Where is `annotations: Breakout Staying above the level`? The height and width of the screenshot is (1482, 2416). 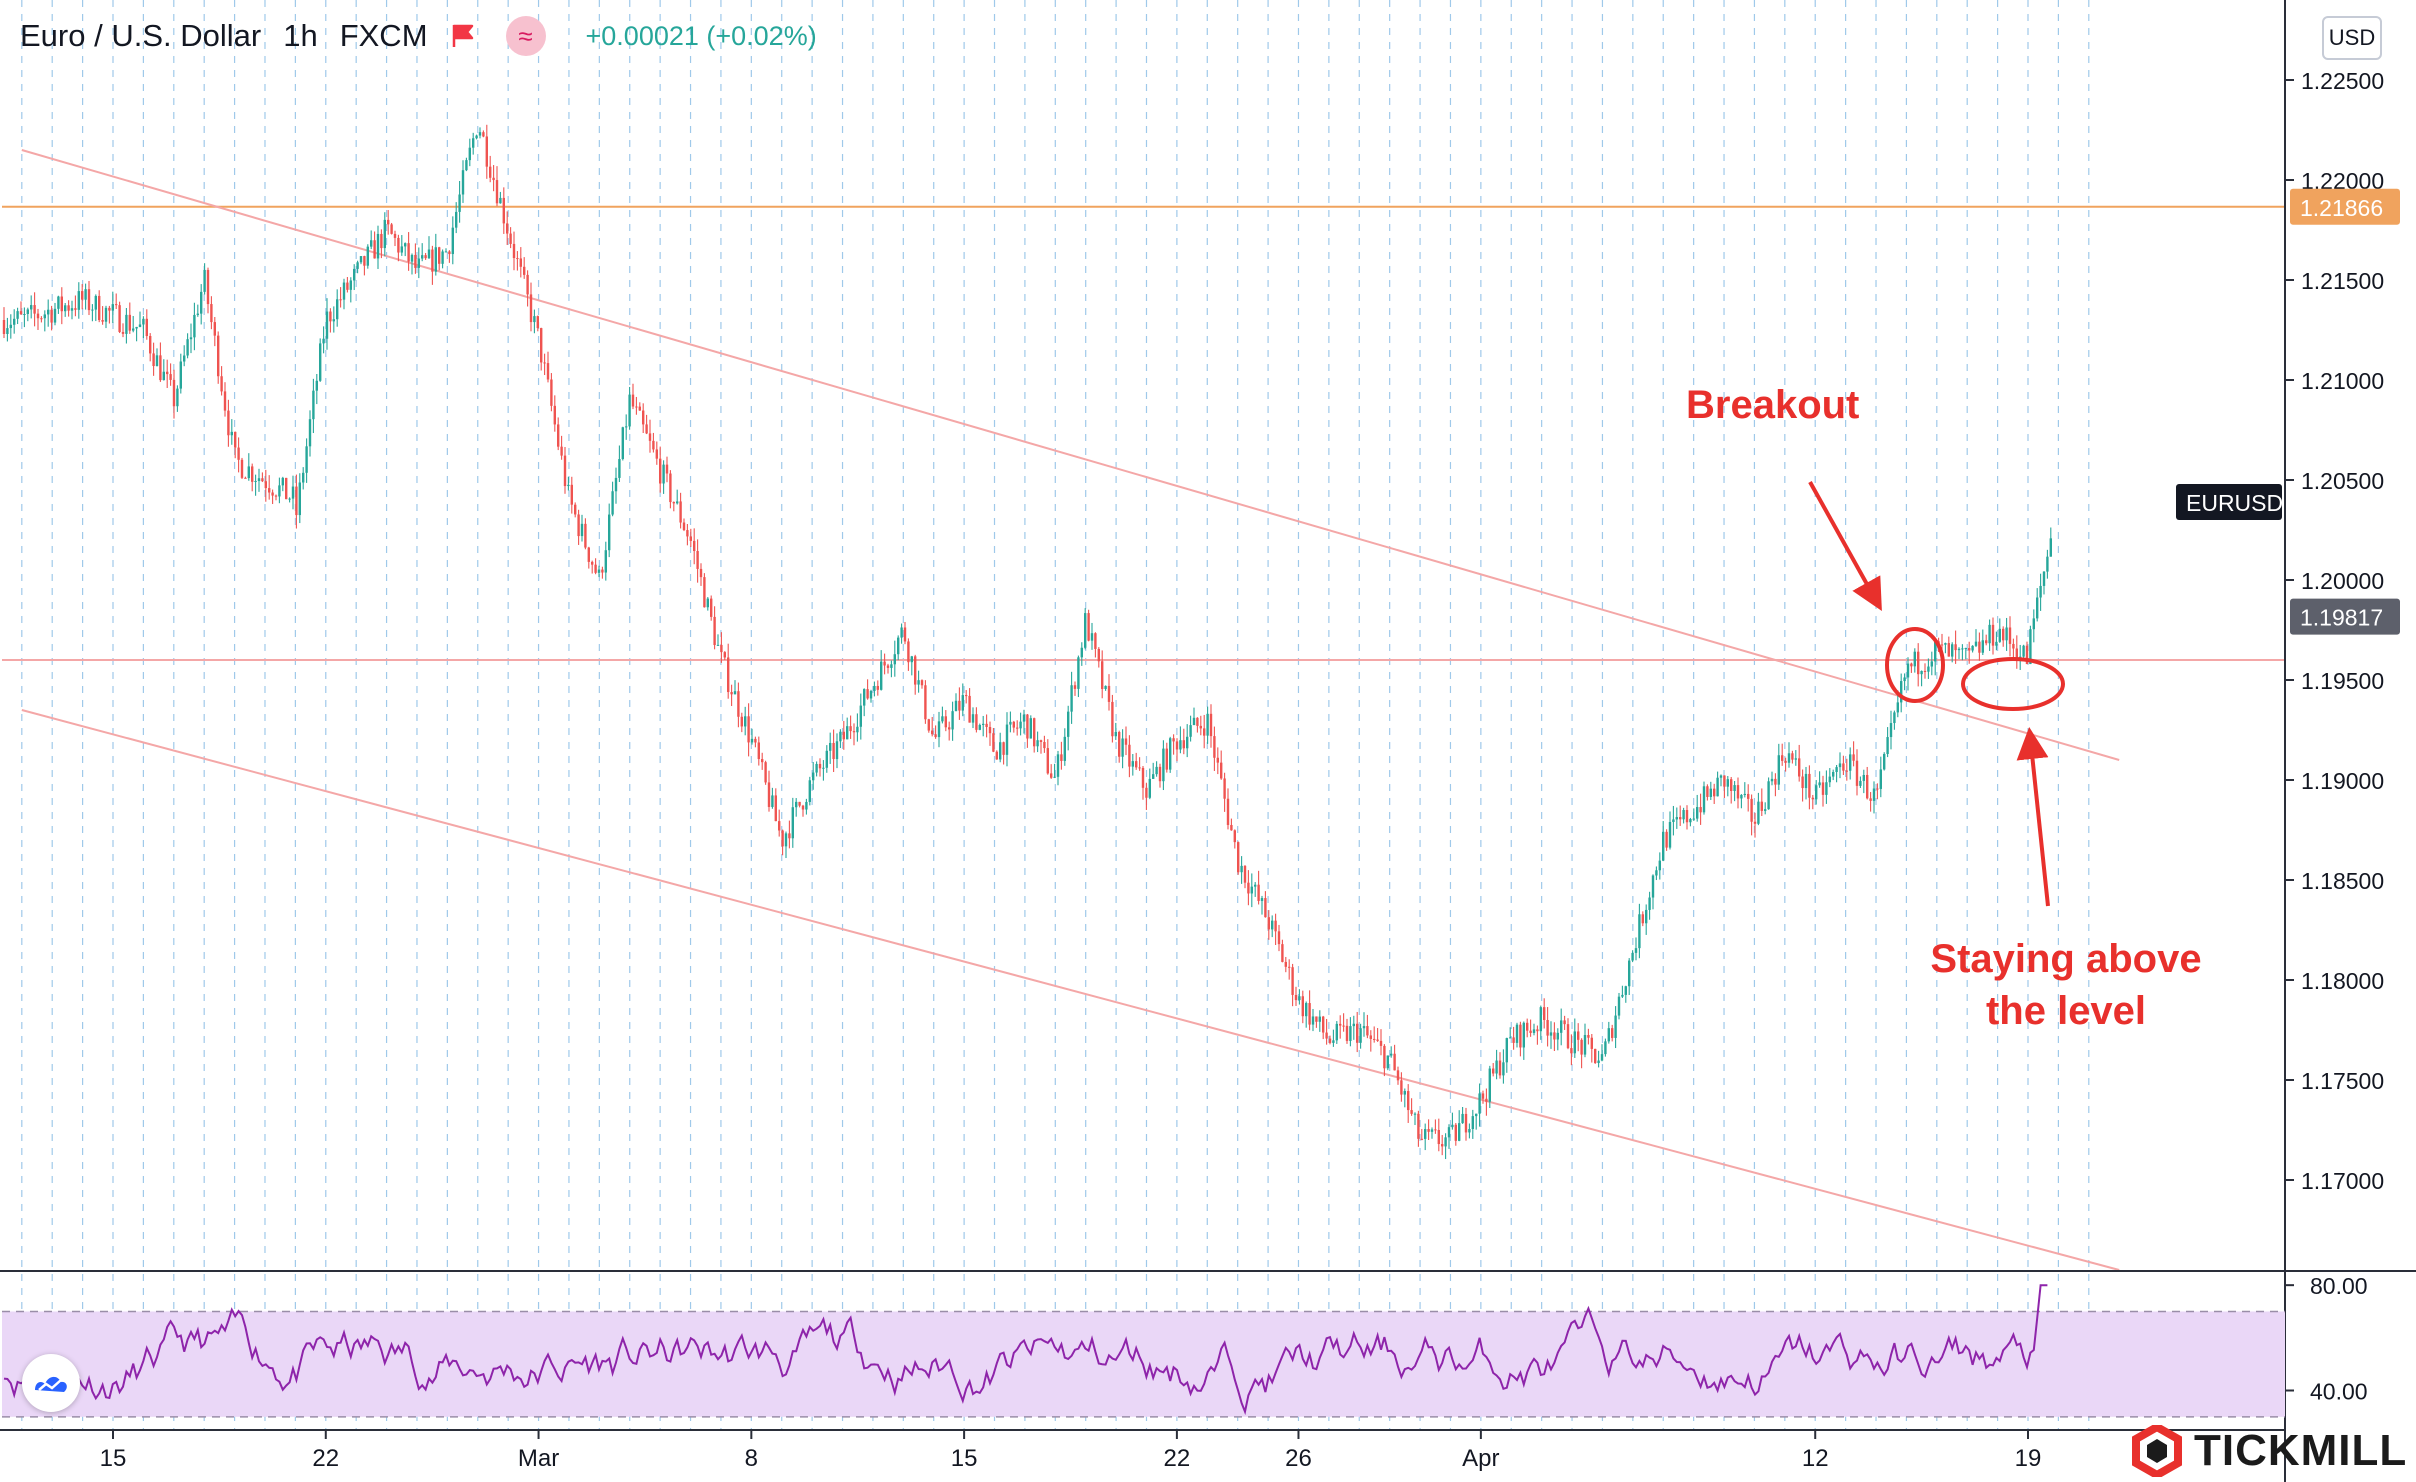 annotations: Breakout Staying above the level is located at coordinates (1944, 708).